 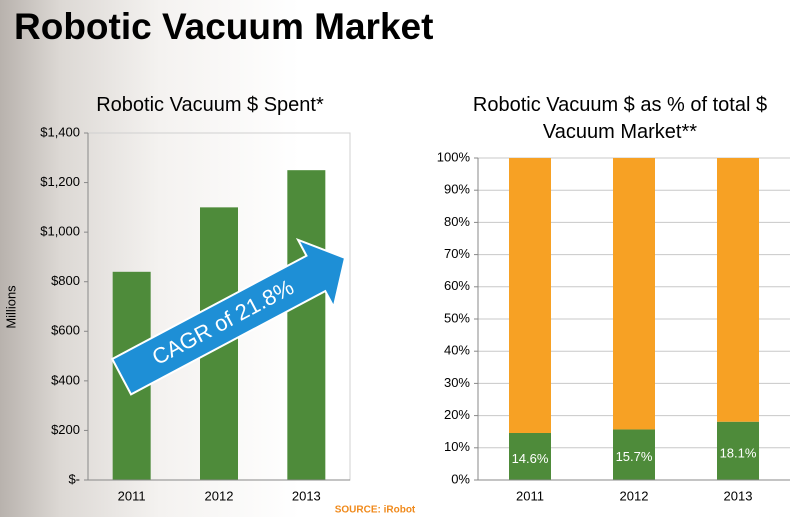 What do you see at coordinates (60, 131) in the screenshot?
I see `y-tick-label: $1,400` at bounding box center [60, 131].